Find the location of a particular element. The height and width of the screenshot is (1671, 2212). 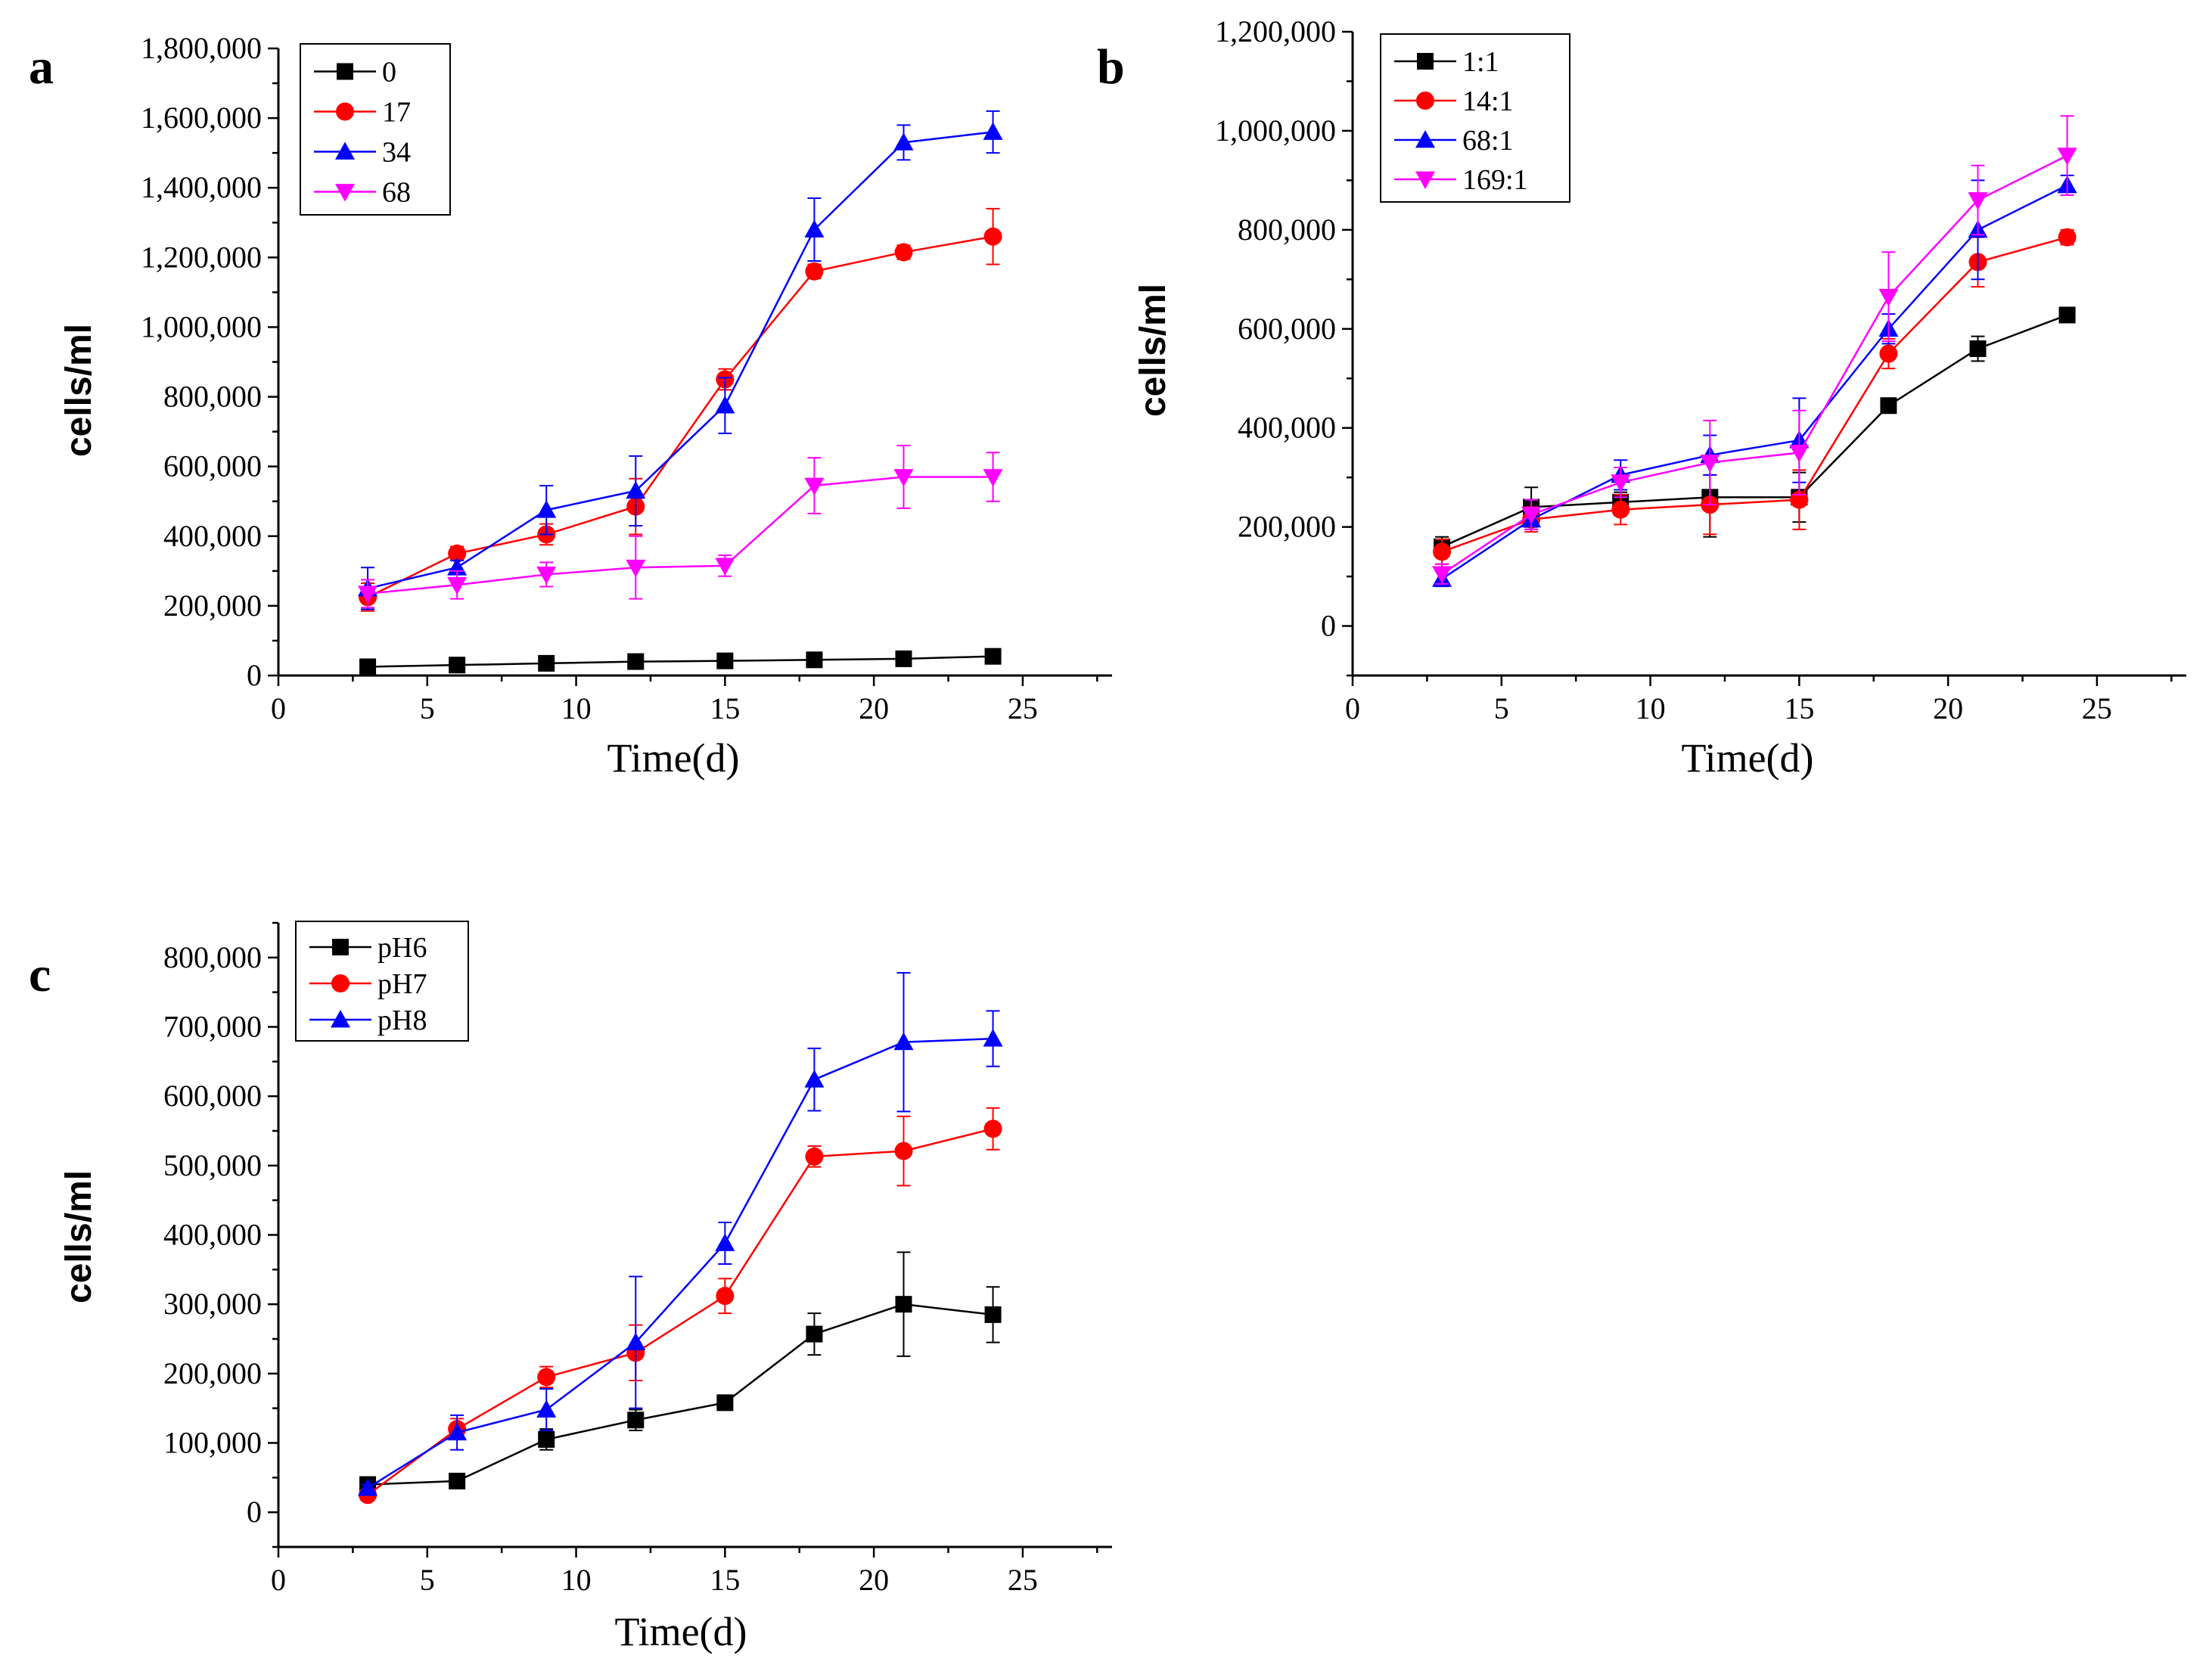

series-pH8 is located at coordinates (681, 1234).